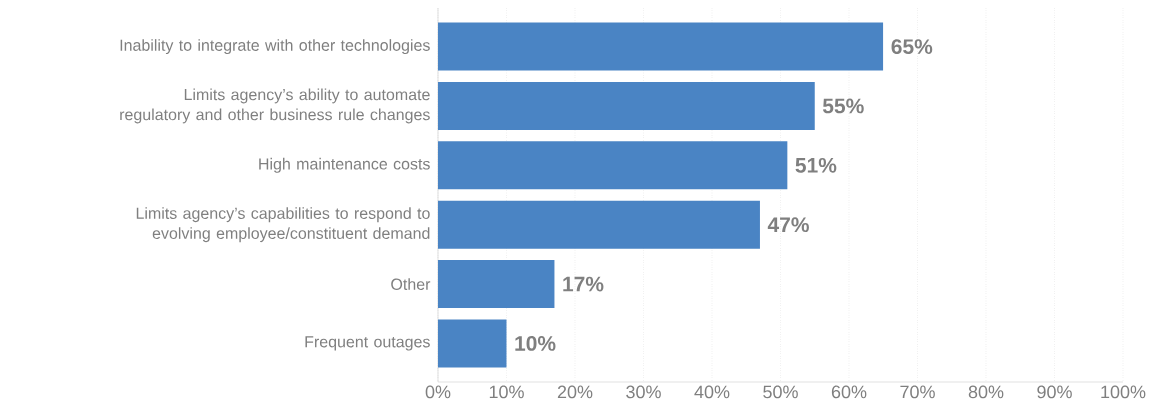 The image size is (1163, 413). Describe the element at coordinates (1123, 392) in the screenshot. I see `x-tick-label: 100%` at that location.